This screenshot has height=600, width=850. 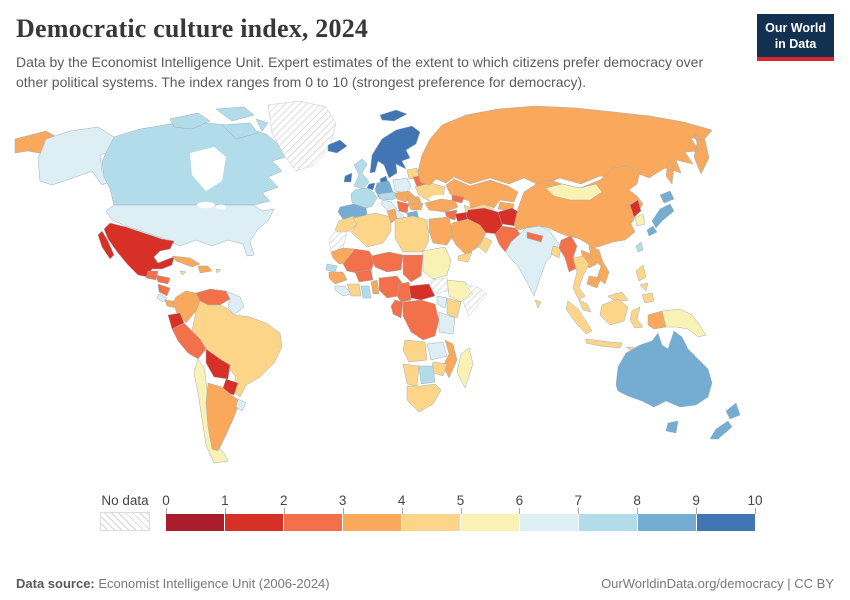 What do you see at coordinates (393, 115) in the screenshot?
I see `country-svalbard` at bounding box center [393, 115].